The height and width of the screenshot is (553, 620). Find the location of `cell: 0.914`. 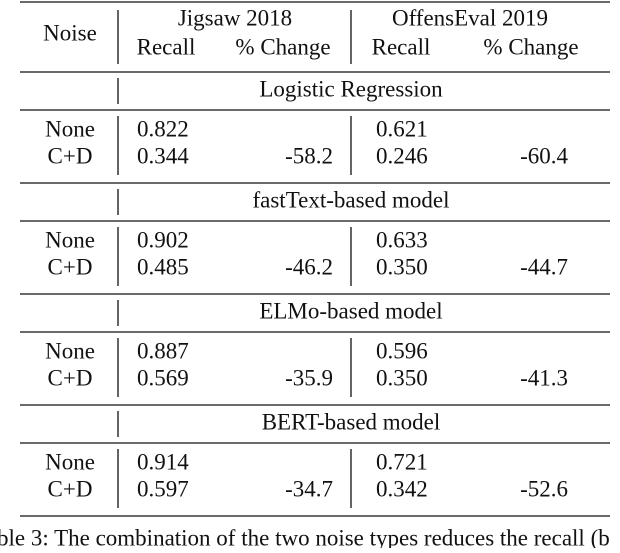

cell: 0.914 is located at coordinates (163, 461).